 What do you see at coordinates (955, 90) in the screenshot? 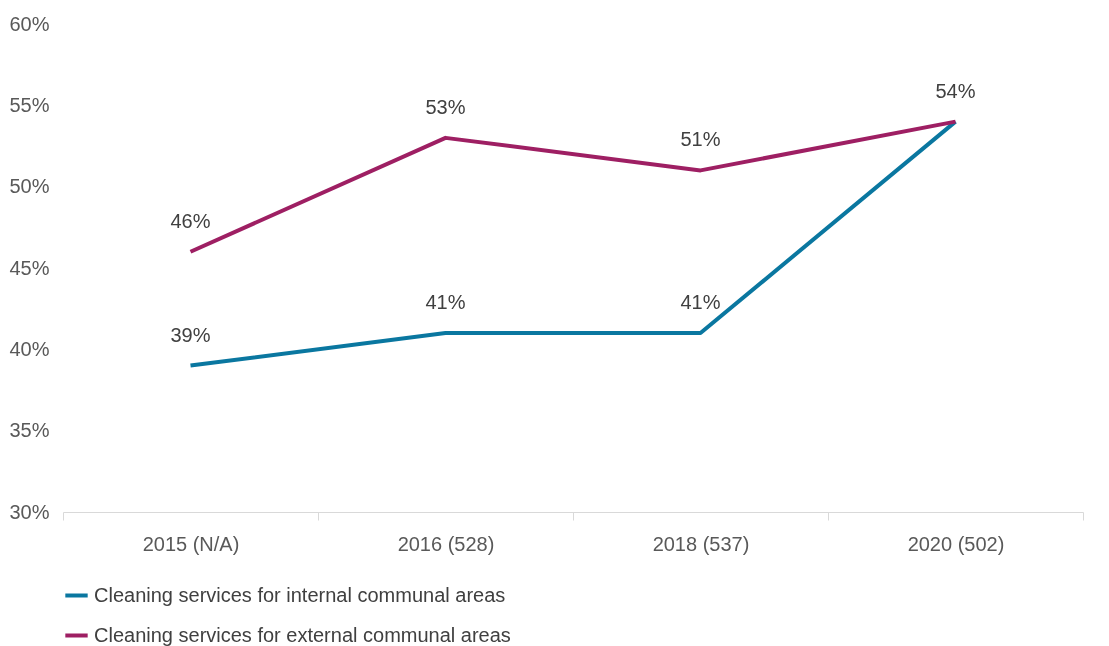
I see `data-label: 54%` at bounding box center [955, 90].